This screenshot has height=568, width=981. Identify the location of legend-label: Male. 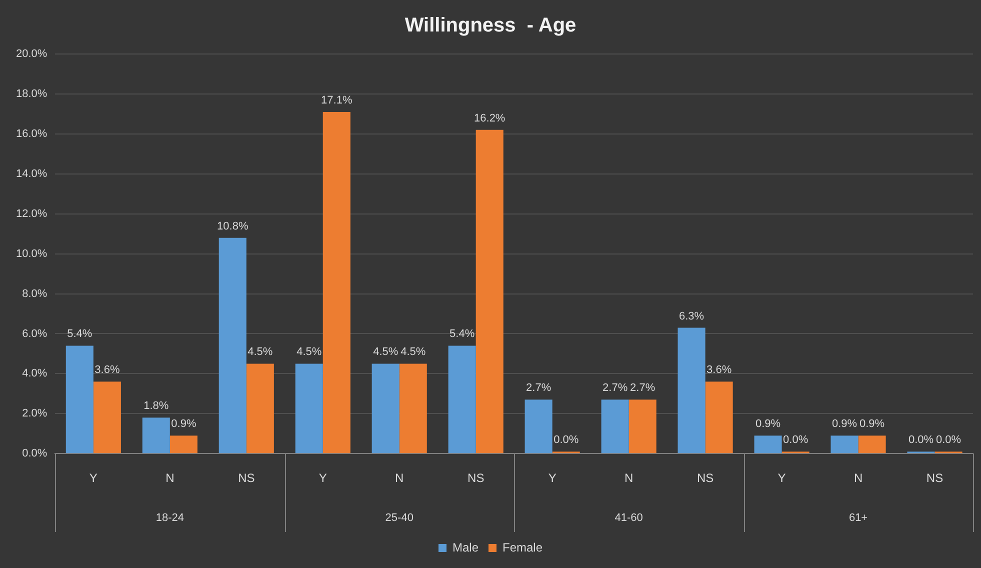
(465, 547).